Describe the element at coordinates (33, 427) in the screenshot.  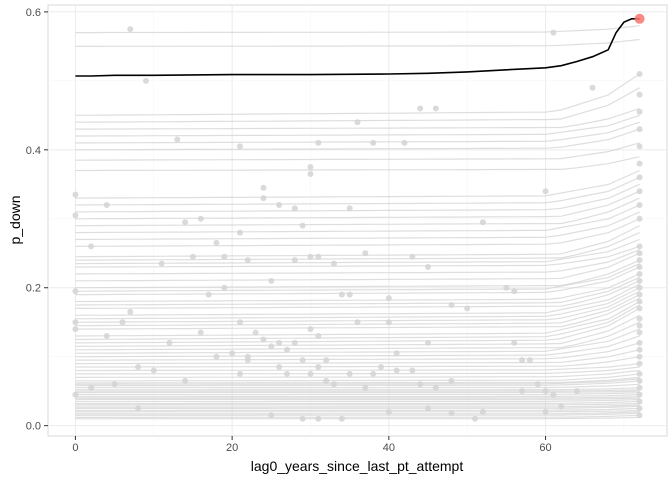
I see `y-tick-label: 0.0` at that location.